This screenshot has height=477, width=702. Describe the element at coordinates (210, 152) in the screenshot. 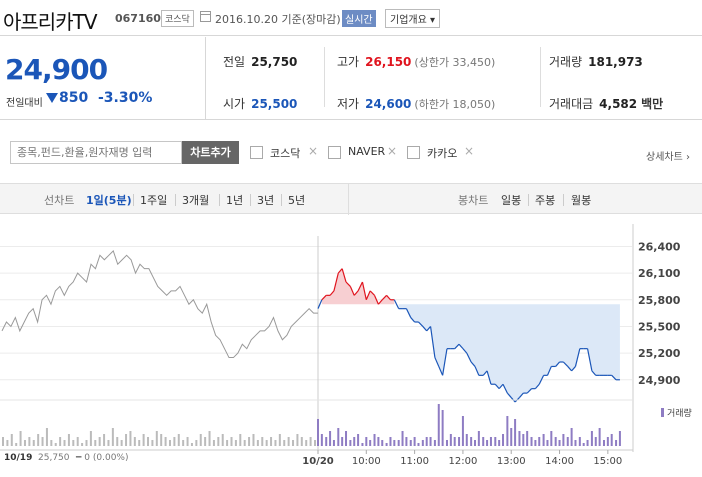

I see `add-chart-button: 차트추가` at that location.